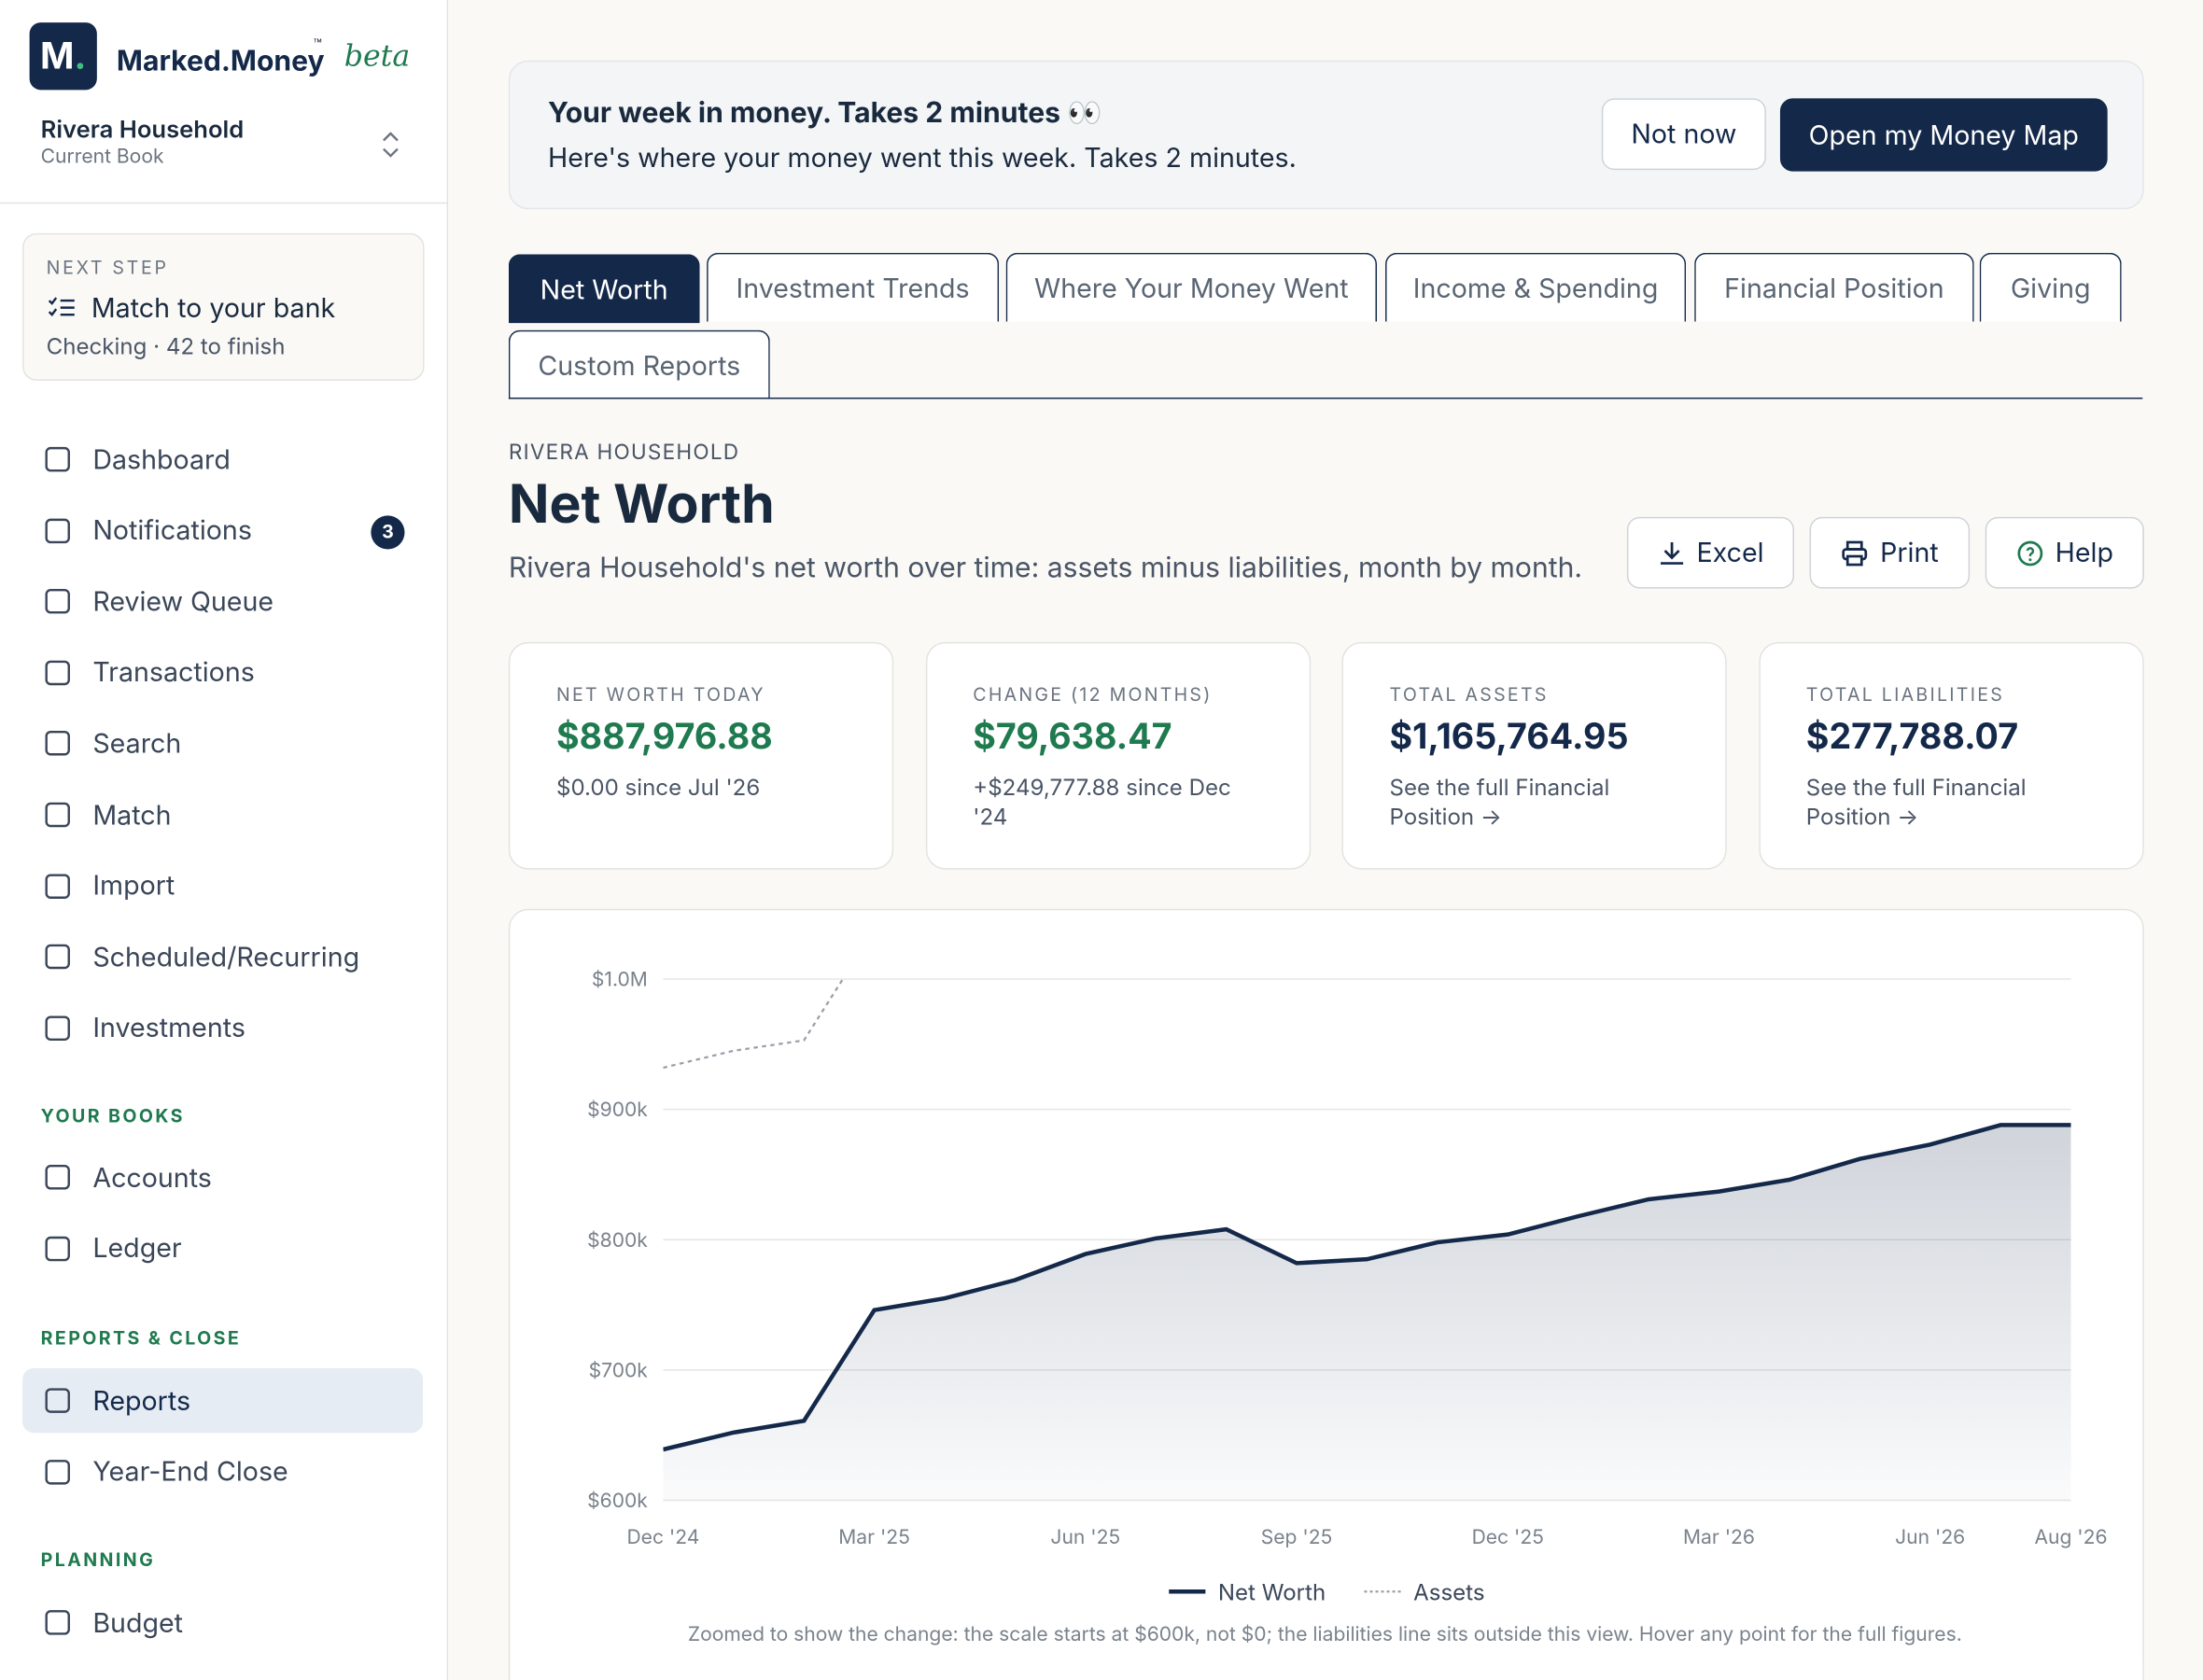  Describe the element at coordinates (618, 1501) in the screenshot. I see `y-tick-label: $600k` at that location.